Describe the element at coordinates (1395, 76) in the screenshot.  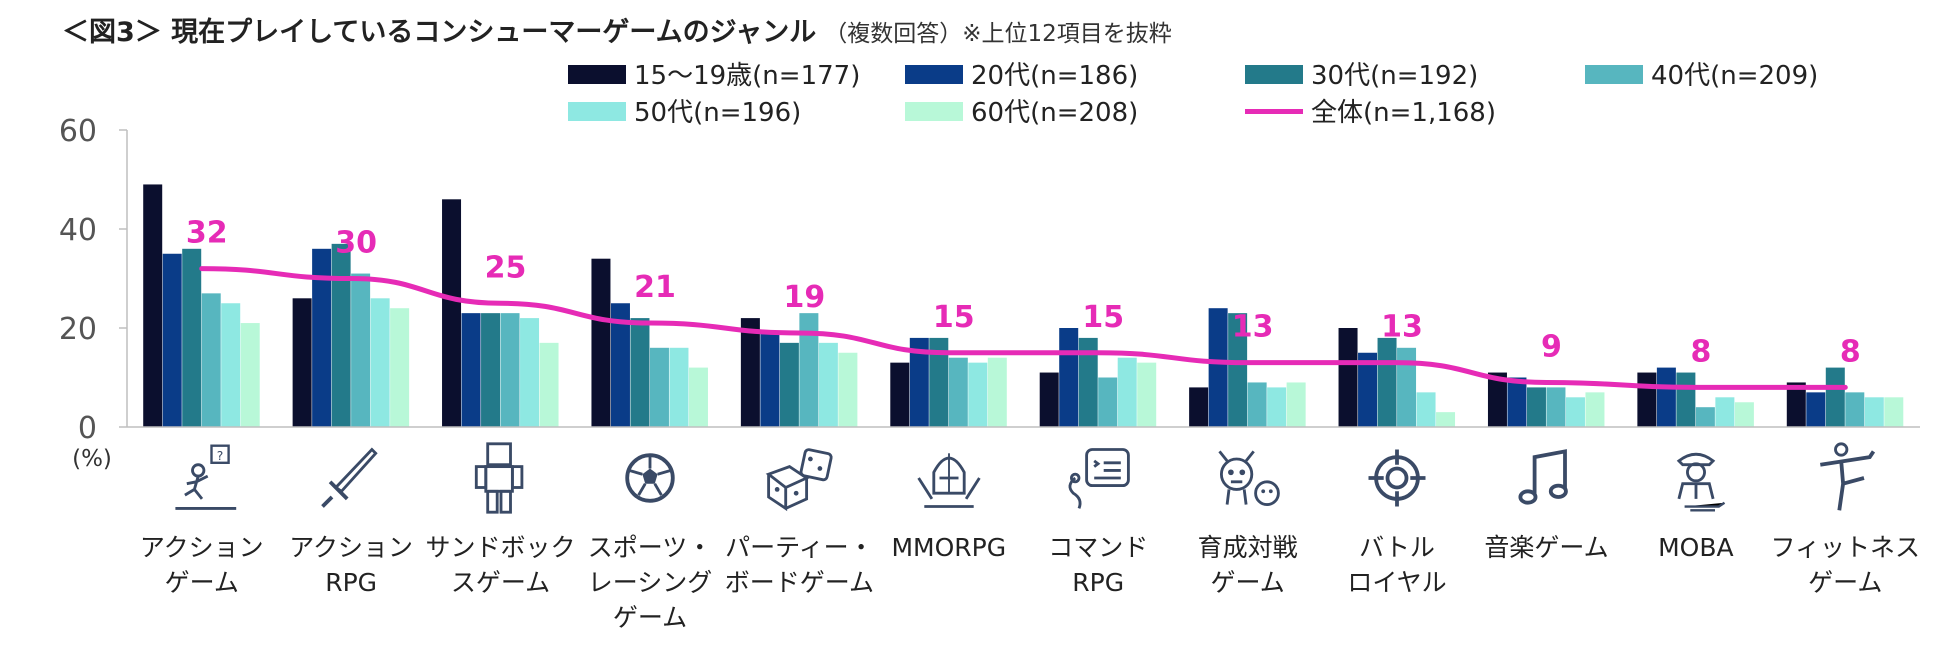
I see `legend-label: 30代(n=192)` at that location.